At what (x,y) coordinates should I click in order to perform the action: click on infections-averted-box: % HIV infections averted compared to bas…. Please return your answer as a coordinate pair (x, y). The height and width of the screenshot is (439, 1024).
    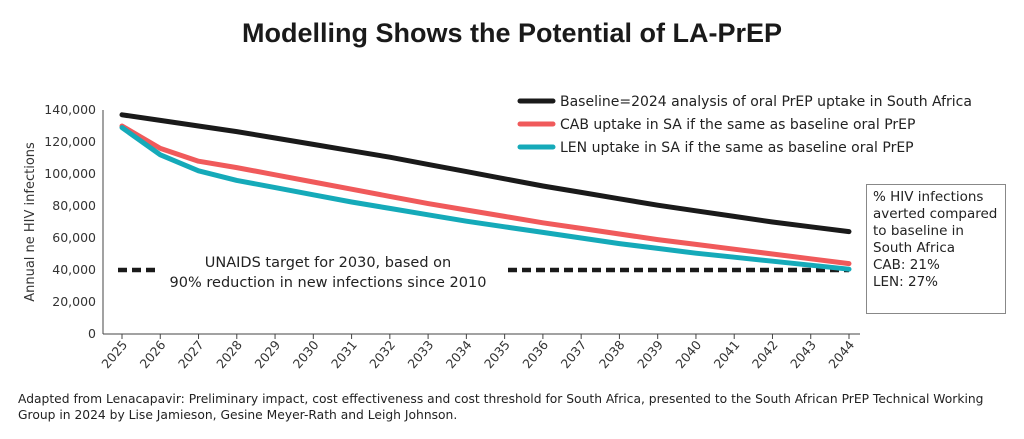
    Looking at the image, I should click on (936, 249).